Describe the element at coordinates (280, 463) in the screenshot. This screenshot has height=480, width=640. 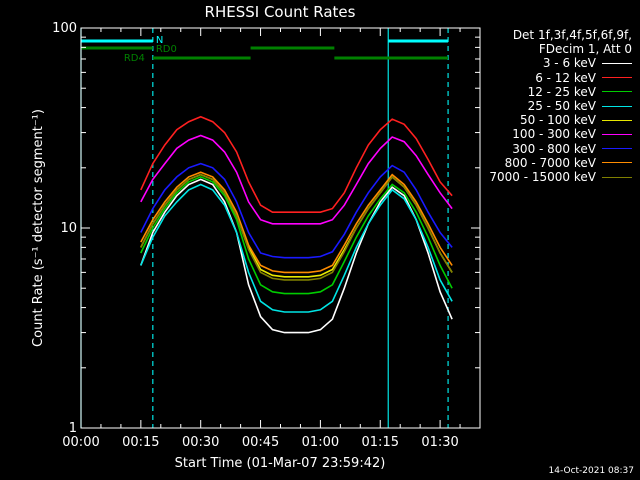
I see `x-axis-label: Start Time (01-Mar-07 23:59:42)` at that location.